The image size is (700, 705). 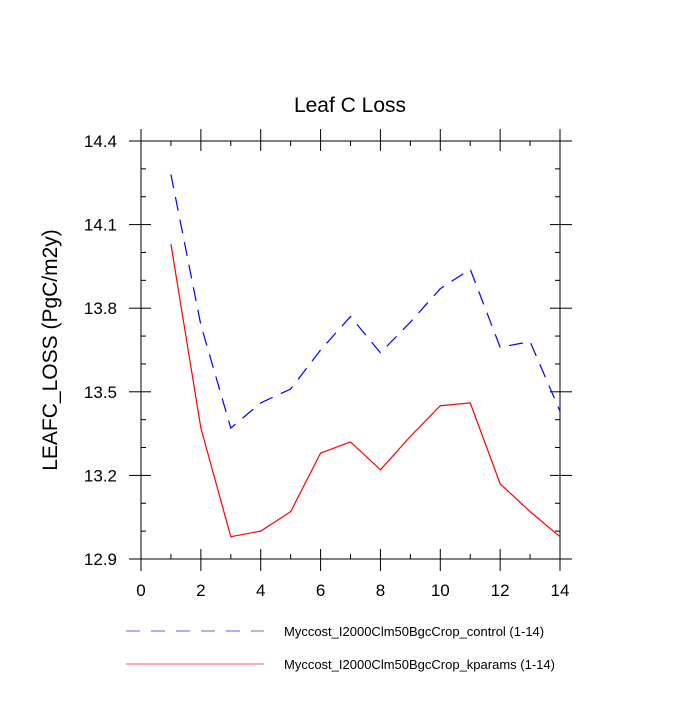 What do you see at coordinates (414, 631) in the screenshot?
I see `legend-label: Myccost_I2000Clm50BgcCrop_control (1-14)` at bounding box center [414, 631].